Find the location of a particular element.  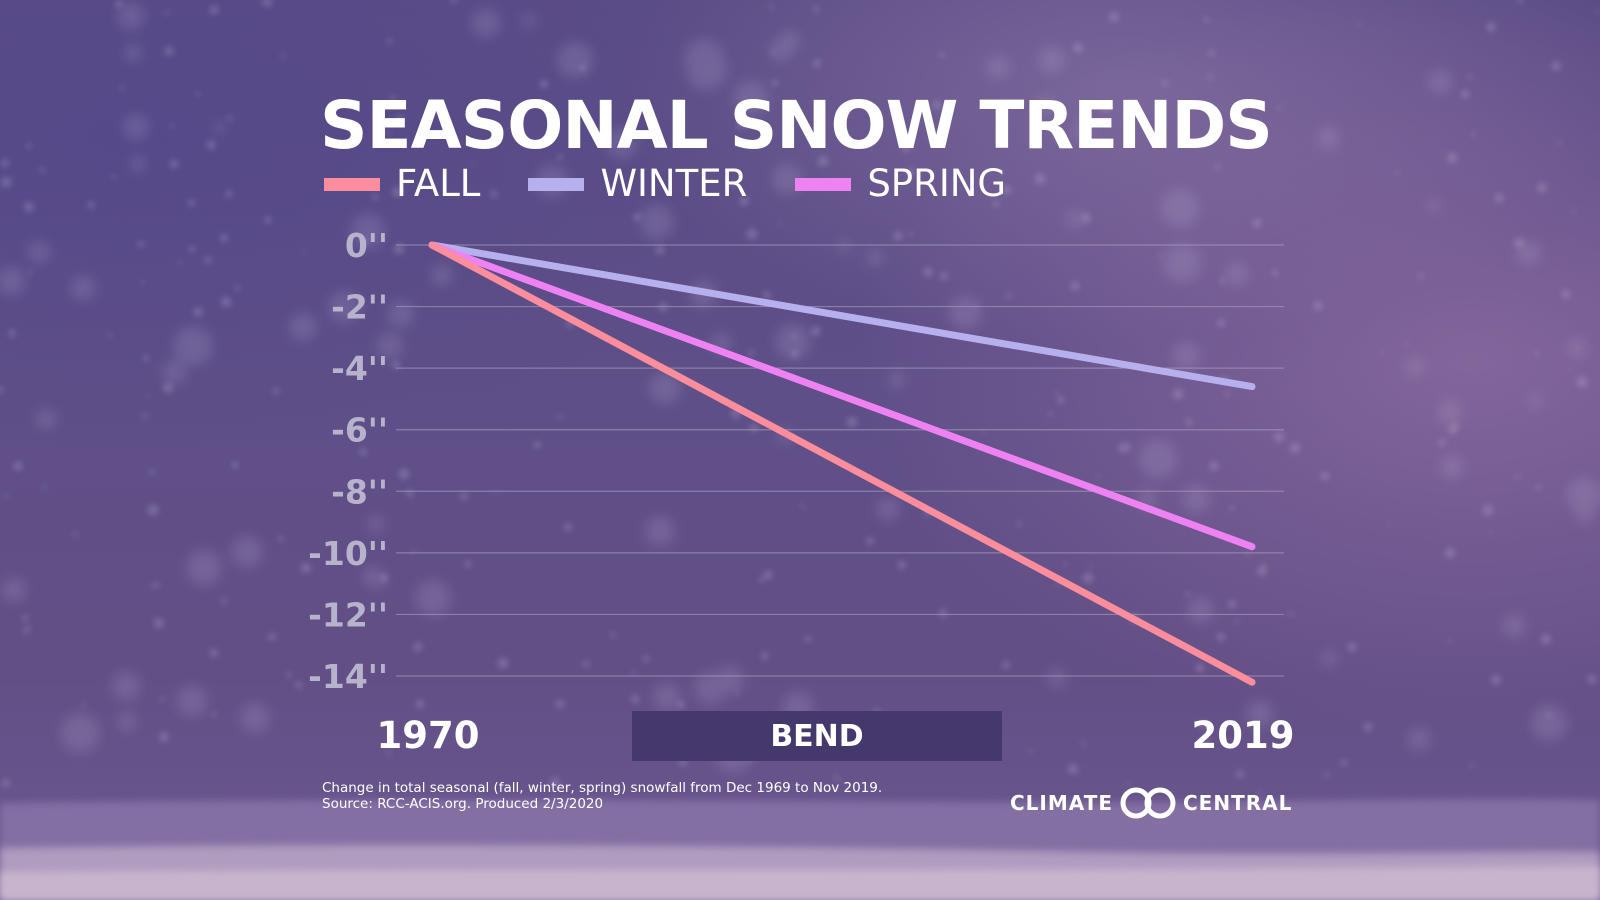

y-tick-label: 0'' is located at coordinates (366, 245).